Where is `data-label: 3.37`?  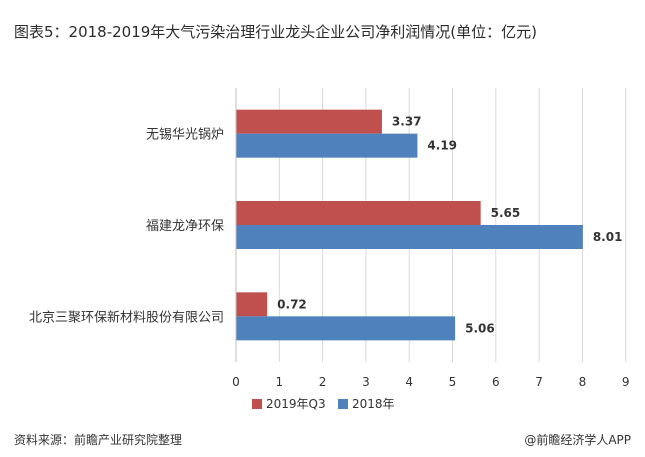 data-label: 3.37 is located at coordinates (407, 122).